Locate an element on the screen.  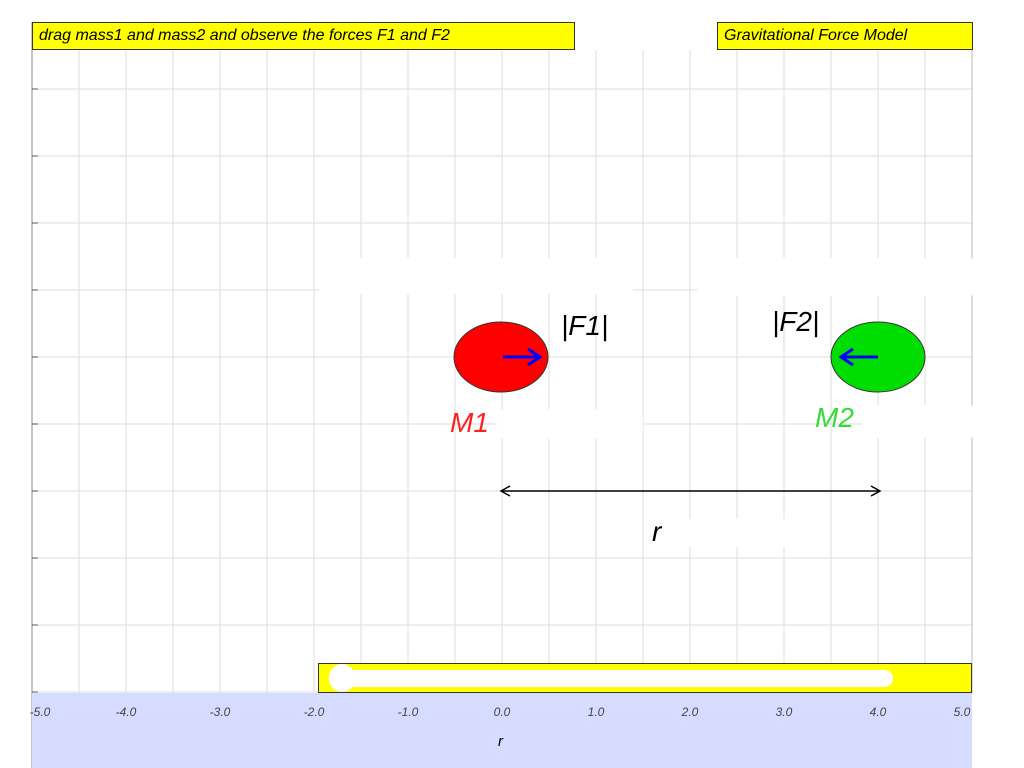
force1-arrow-icon is located at coordinates (523, 357).